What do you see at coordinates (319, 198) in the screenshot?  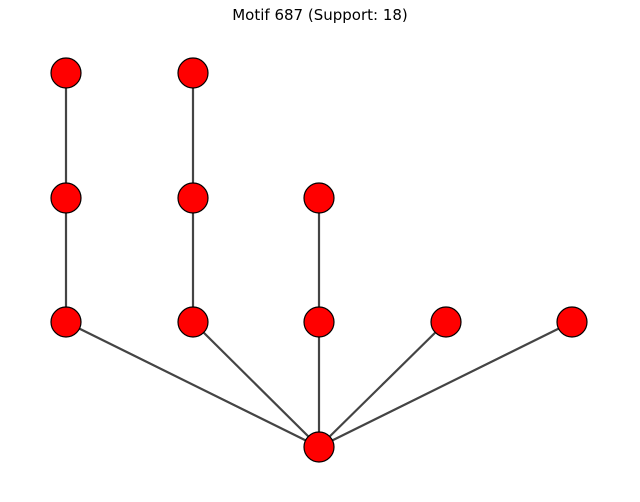 I see `node-n5` at bounding box center [319, 198].